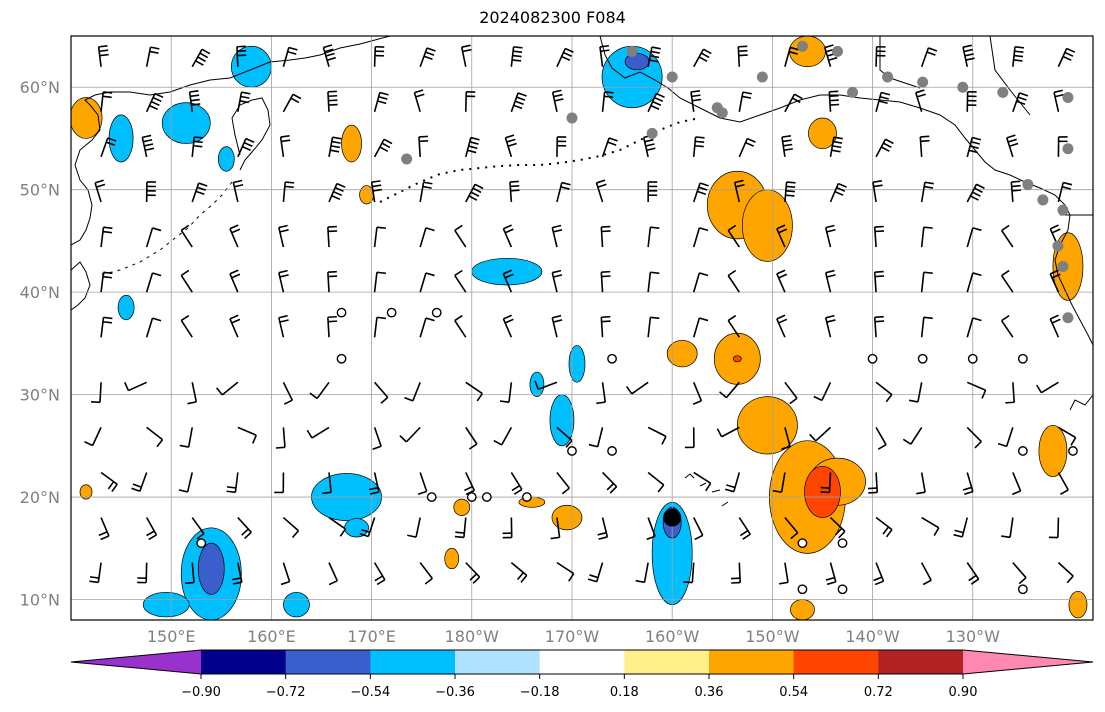 The image size is (1105, 712). I want to click on colorbar-tick-label: −0.72, so click(286, 692).